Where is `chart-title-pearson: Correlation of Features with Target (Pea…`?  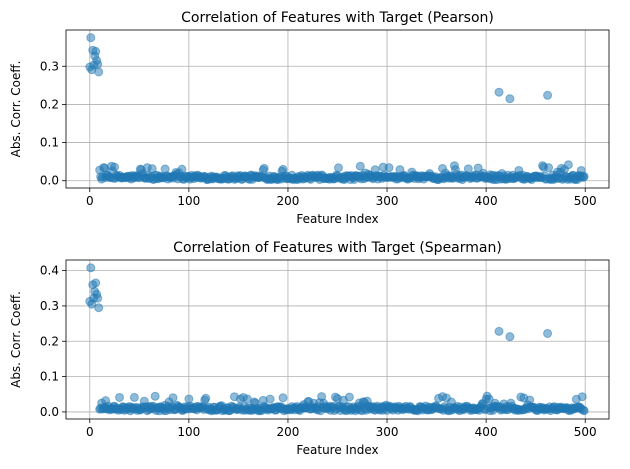
chart-title-pearson: Correlation of Features with Target (Pea… is located at coordinates (337, 18).